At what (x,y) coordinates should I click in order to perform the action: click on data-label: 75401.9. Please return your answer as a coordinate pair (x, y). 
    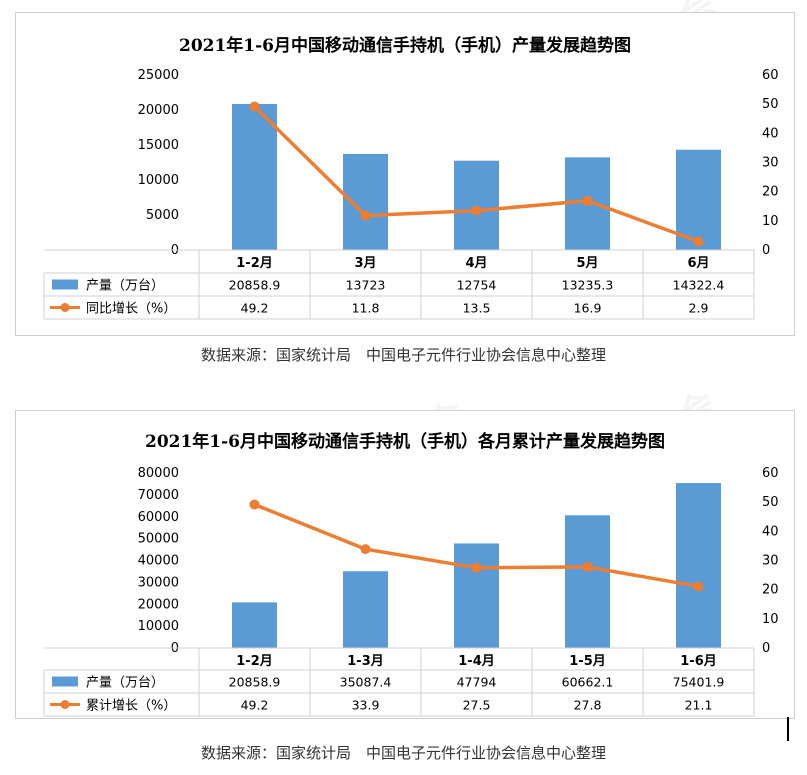
    Looking at the image, I should click on (699, 682).